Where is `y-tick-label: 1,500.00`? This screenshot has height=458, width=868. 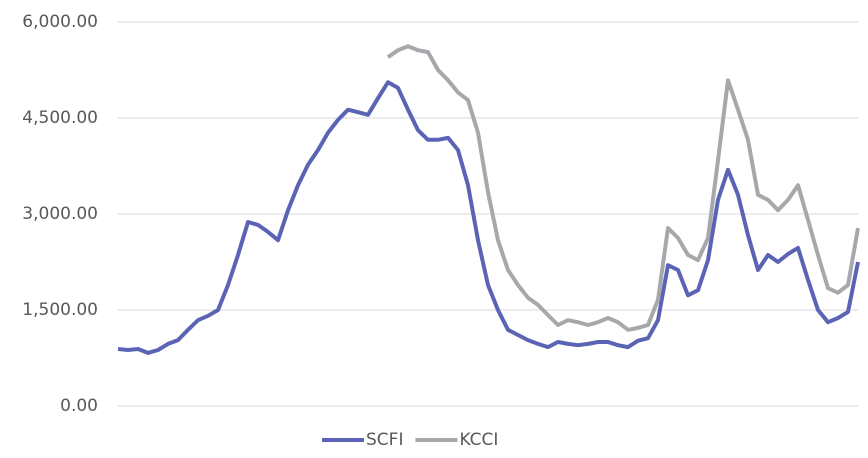
y-tick-label: 1,500.00 is located at coordinates (60, 310).